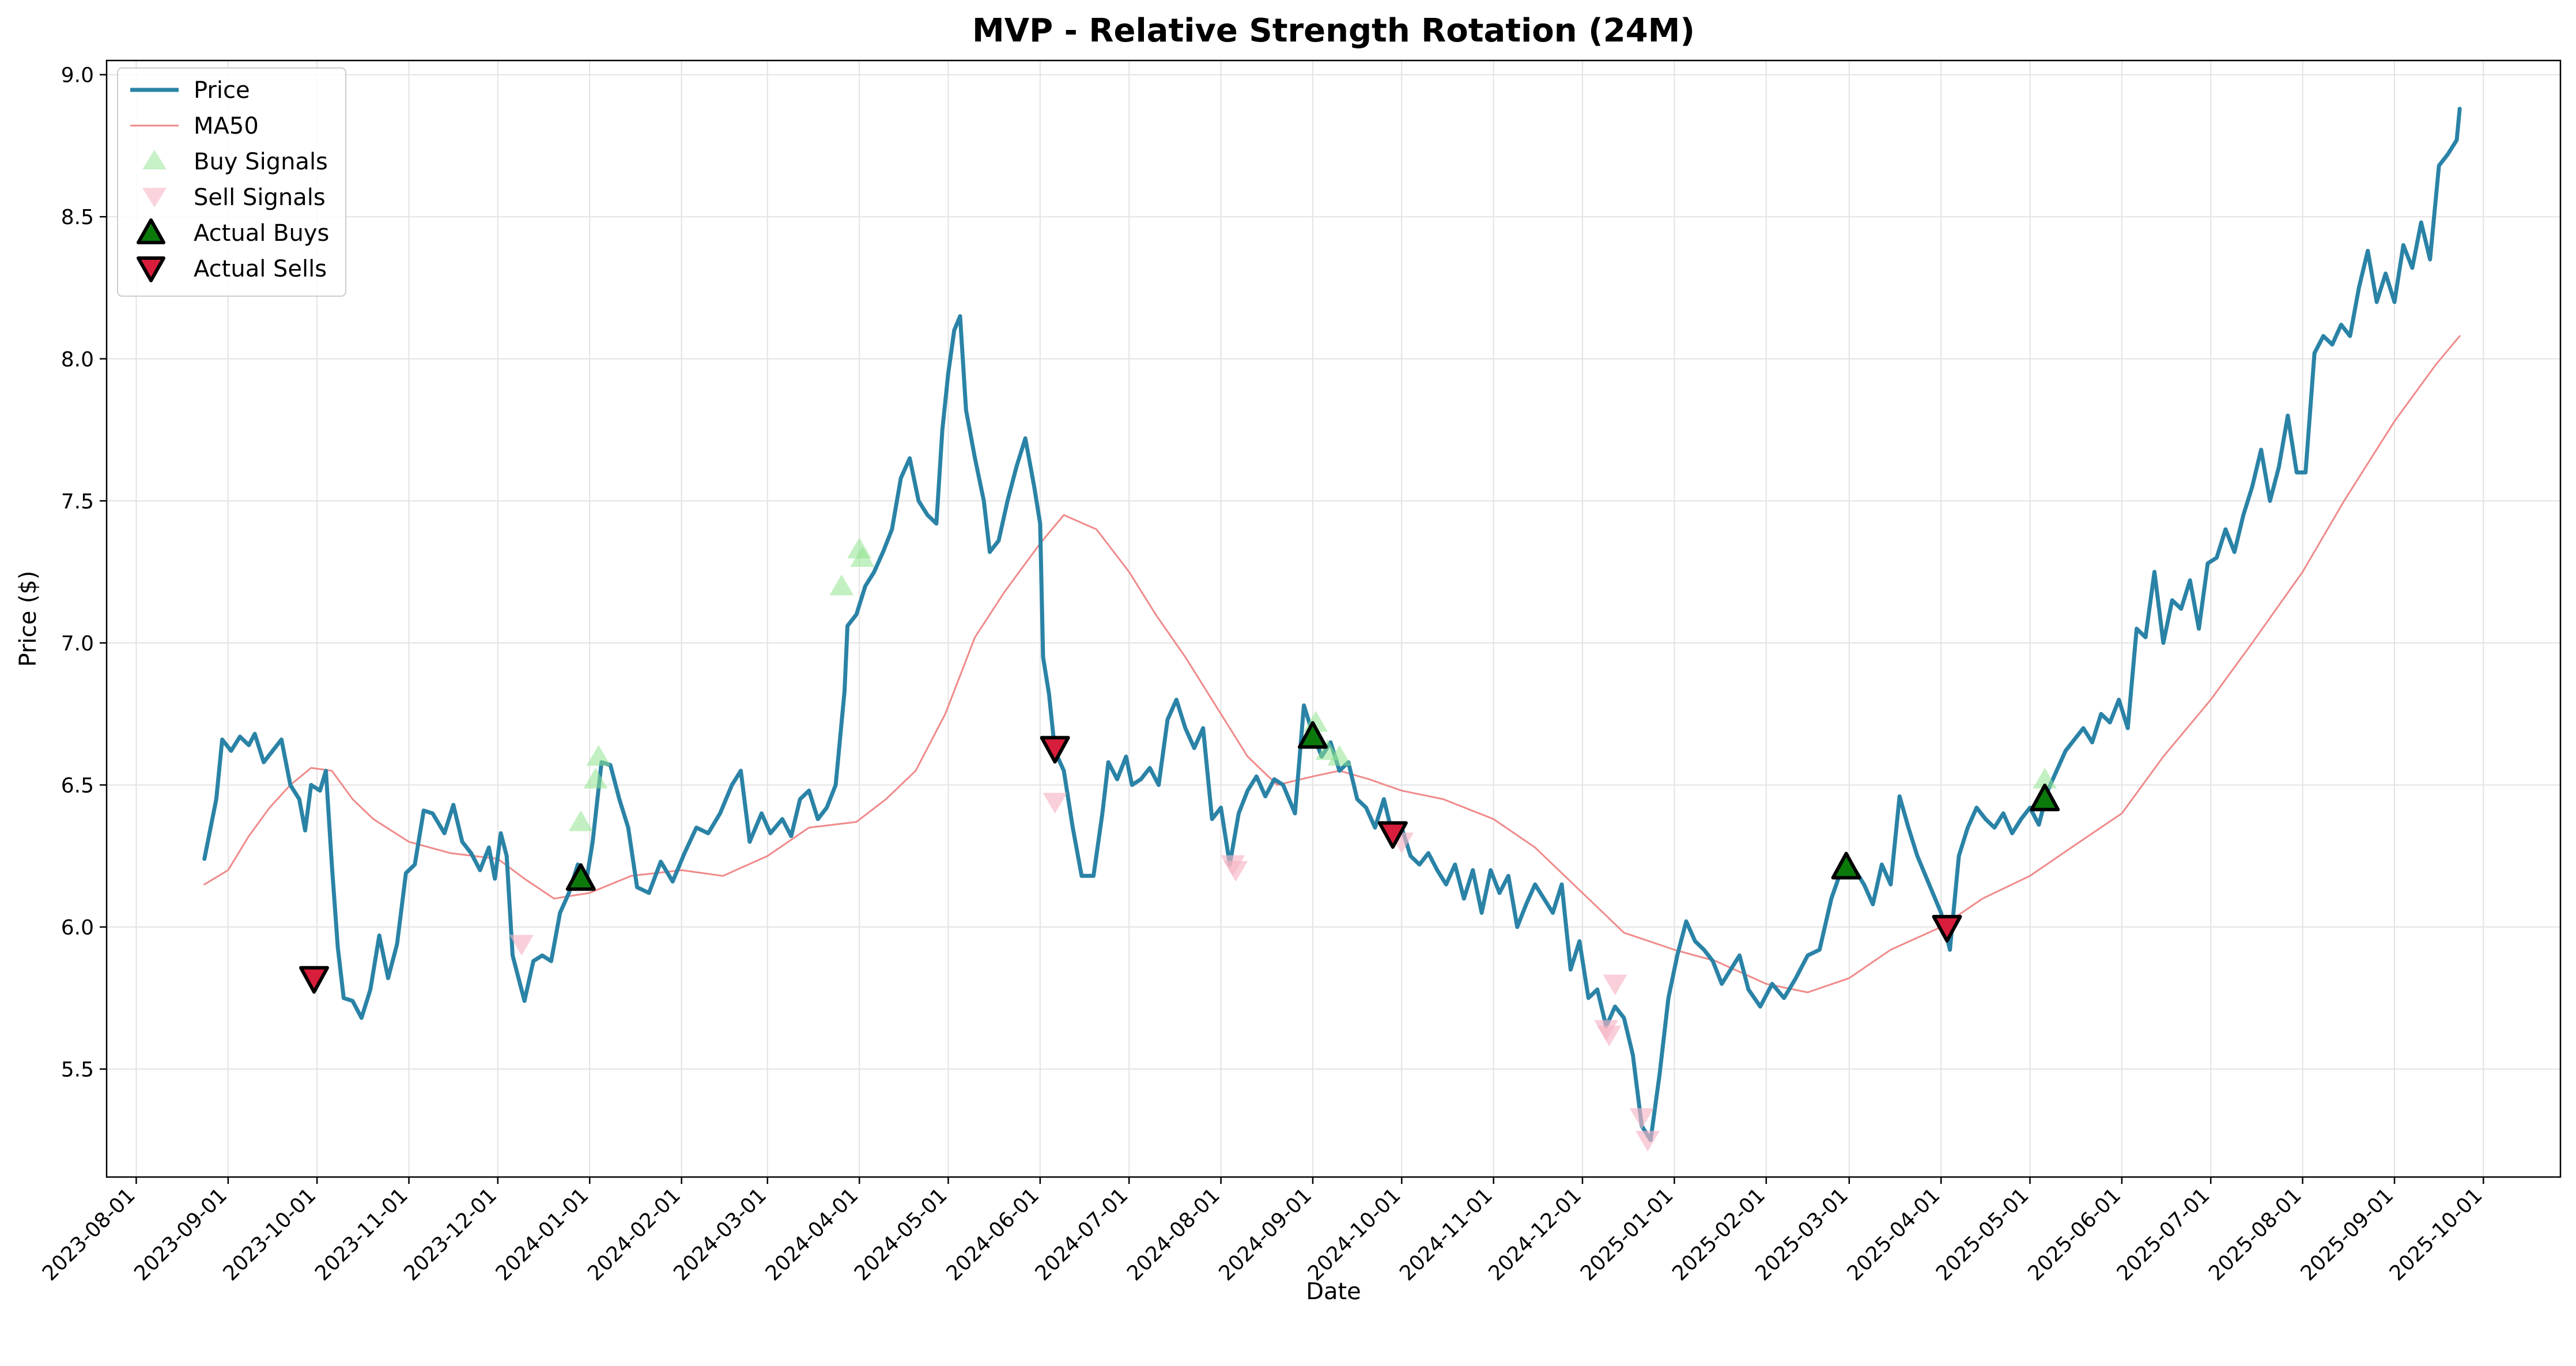  What do you see at coordinates (2074, 1234) in the screenshot?
I see `x-tick-label: 2025-06-01` at bounding box center [2074, 1234].